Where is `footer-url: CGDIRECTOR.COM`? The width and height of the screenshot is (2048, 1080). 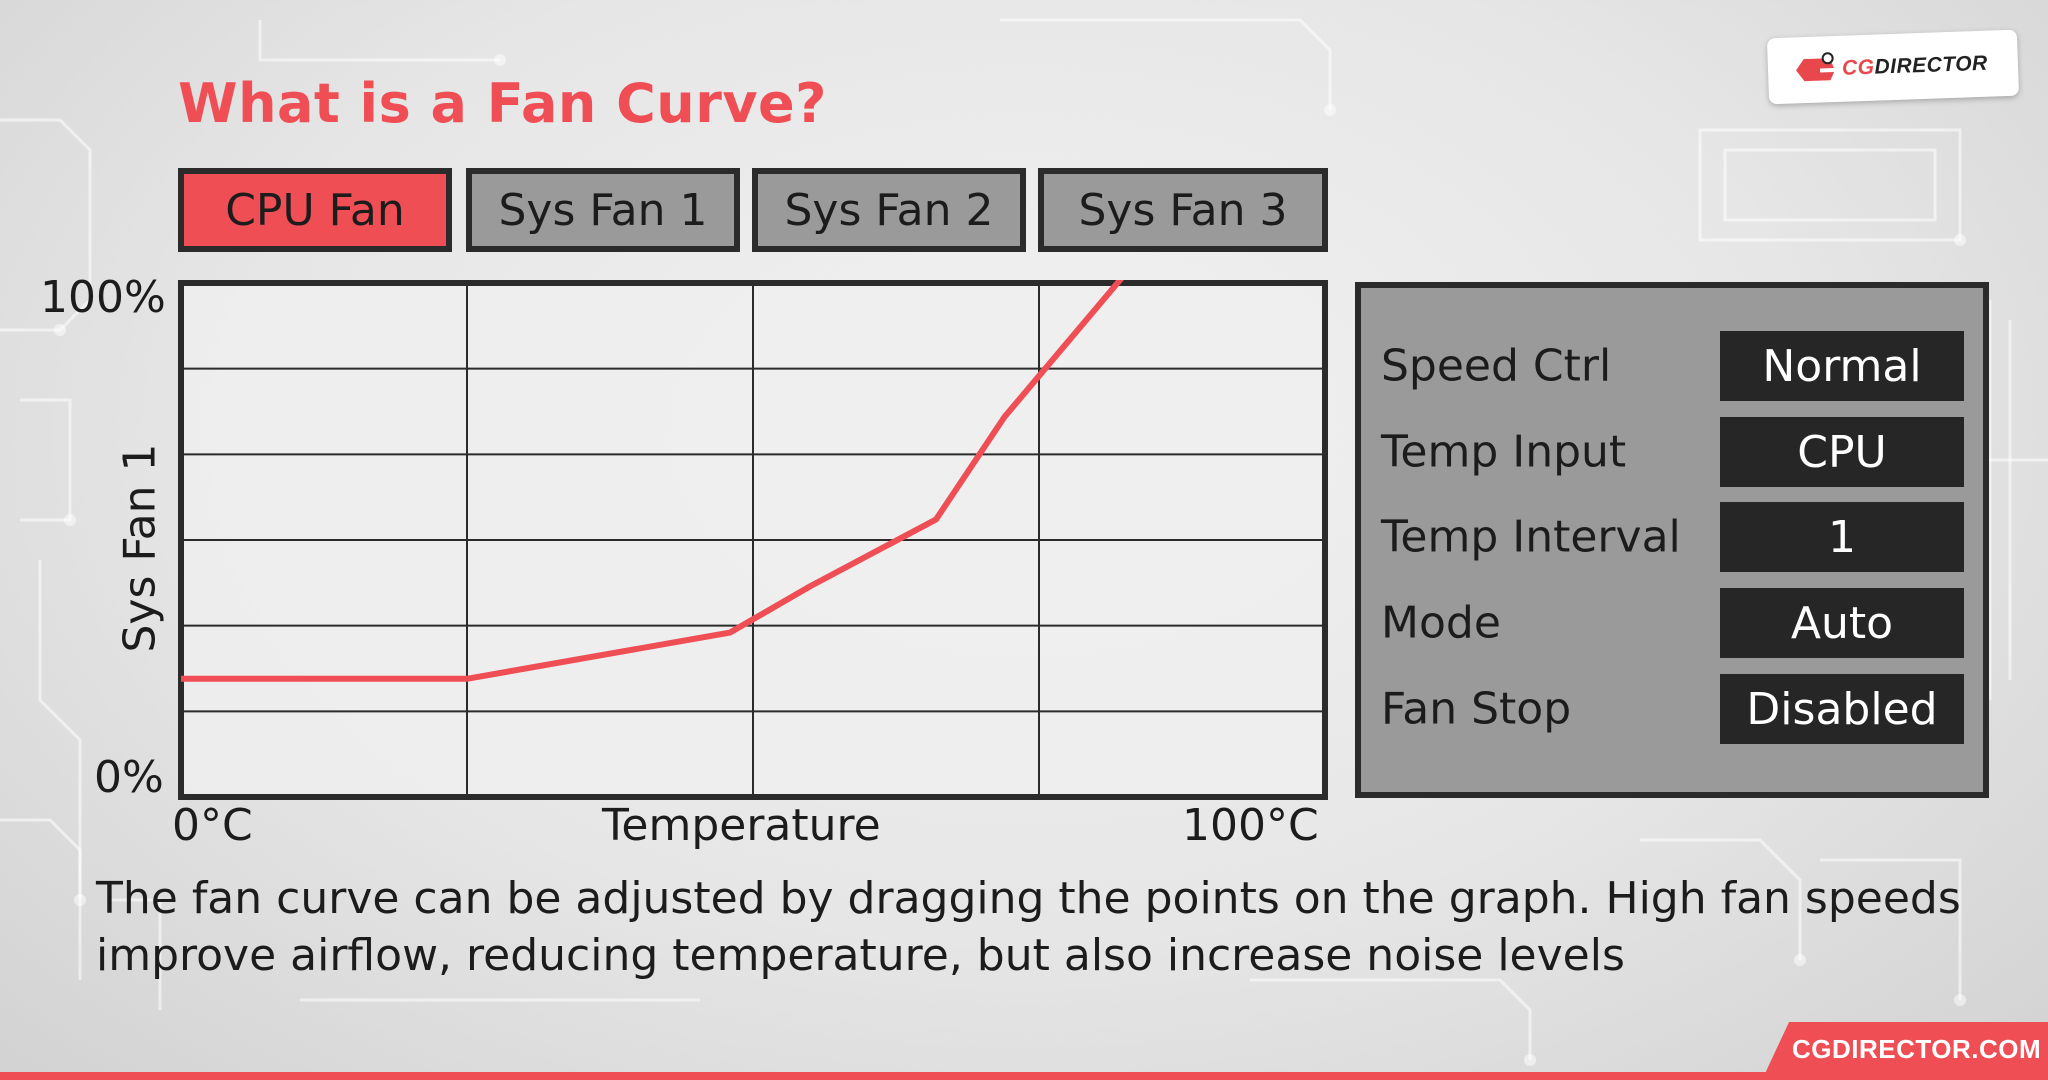
footer-url: CGDIRECTOR.COM is located at coordinates (1917, 1049).